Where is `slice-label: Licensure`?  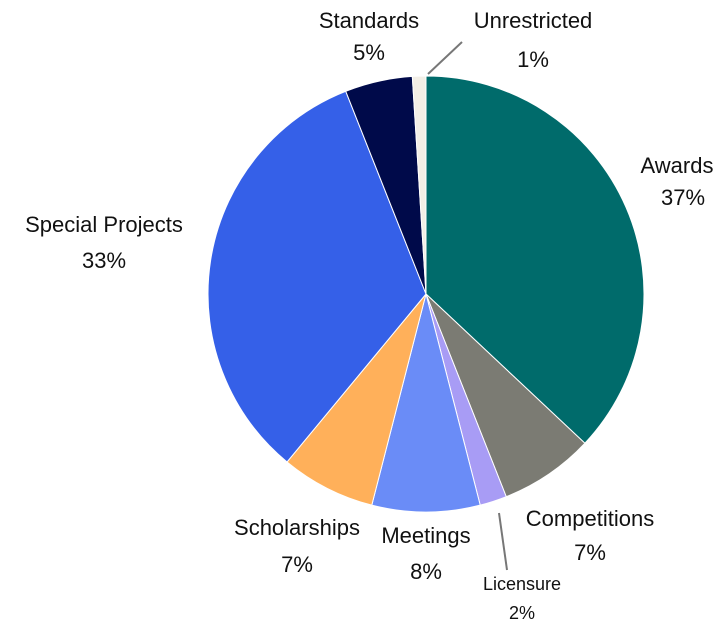
slice-label: Licensure is located at coordinates (522, 584).